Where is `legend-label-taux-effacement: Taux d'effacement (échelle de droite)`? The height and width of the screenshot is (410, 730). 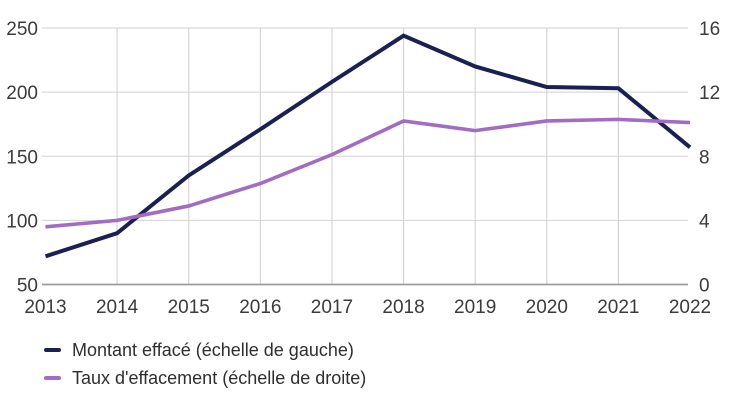 legend-label-taux-effacement: Taux d'effacement (échelle de droite) is located at coordinates (219, 378).